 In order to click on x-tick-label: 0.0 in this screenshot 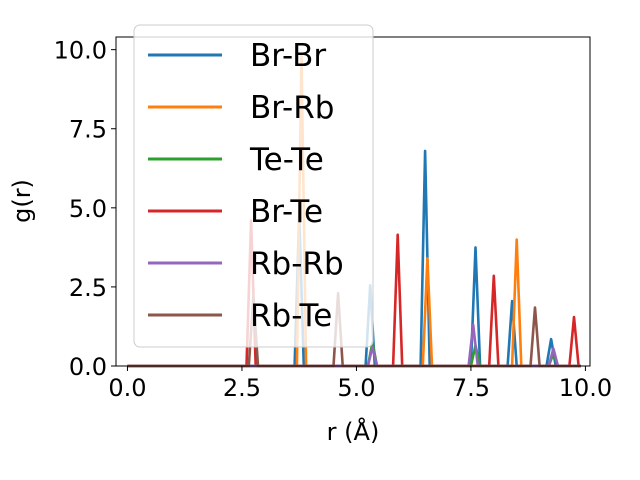, I will do `click(127, 388)`.